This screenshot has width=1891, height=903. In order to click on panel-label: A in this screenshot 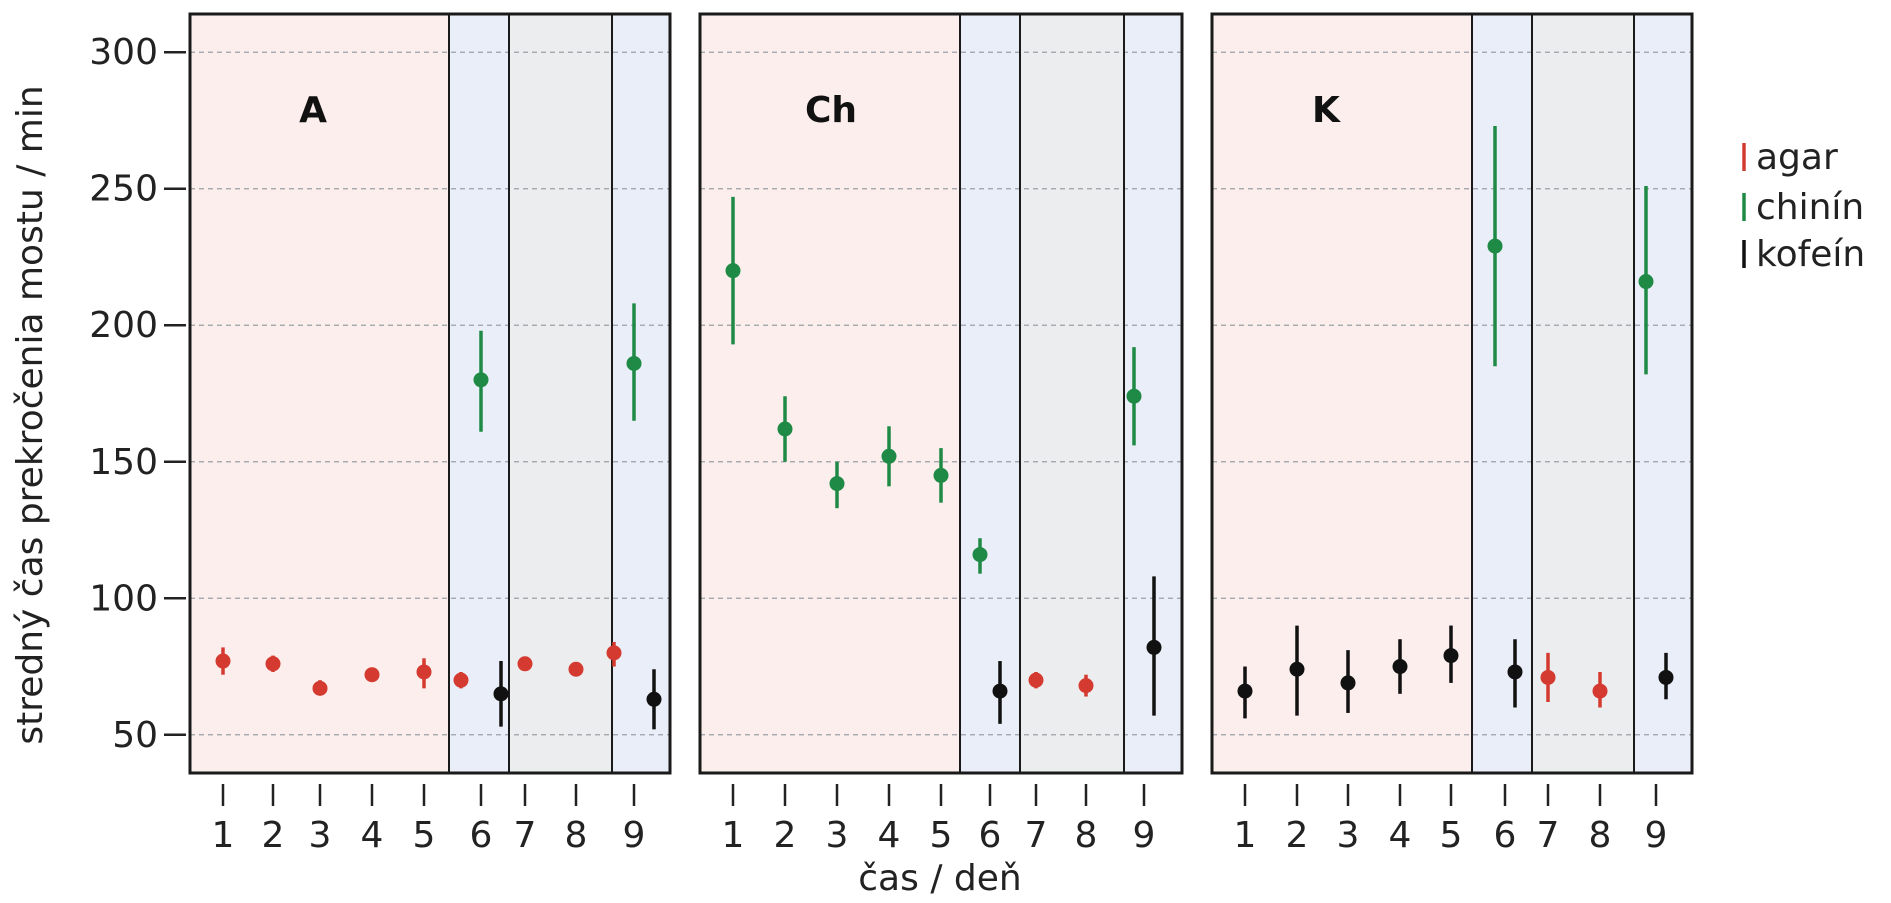, I will do `click(313, 110)`.